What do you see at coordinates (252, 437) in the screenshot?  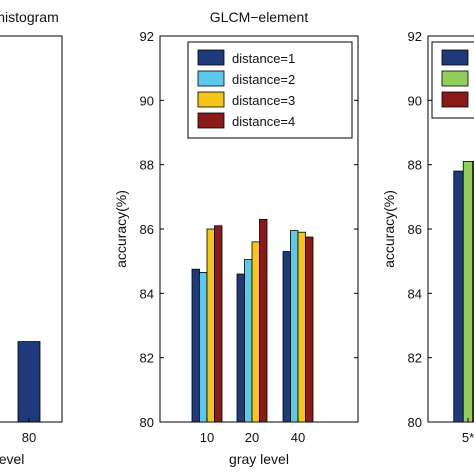 I see `x-tick-label: 20` at bounding box center [252, 437].